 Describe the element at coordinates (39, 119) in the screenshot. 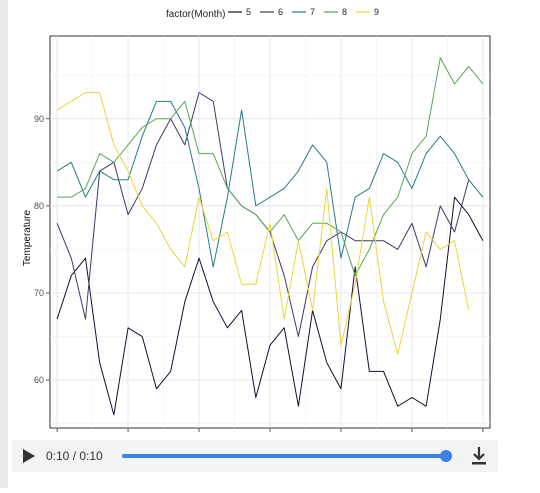

I see `y-tick-label: 90` at that location.